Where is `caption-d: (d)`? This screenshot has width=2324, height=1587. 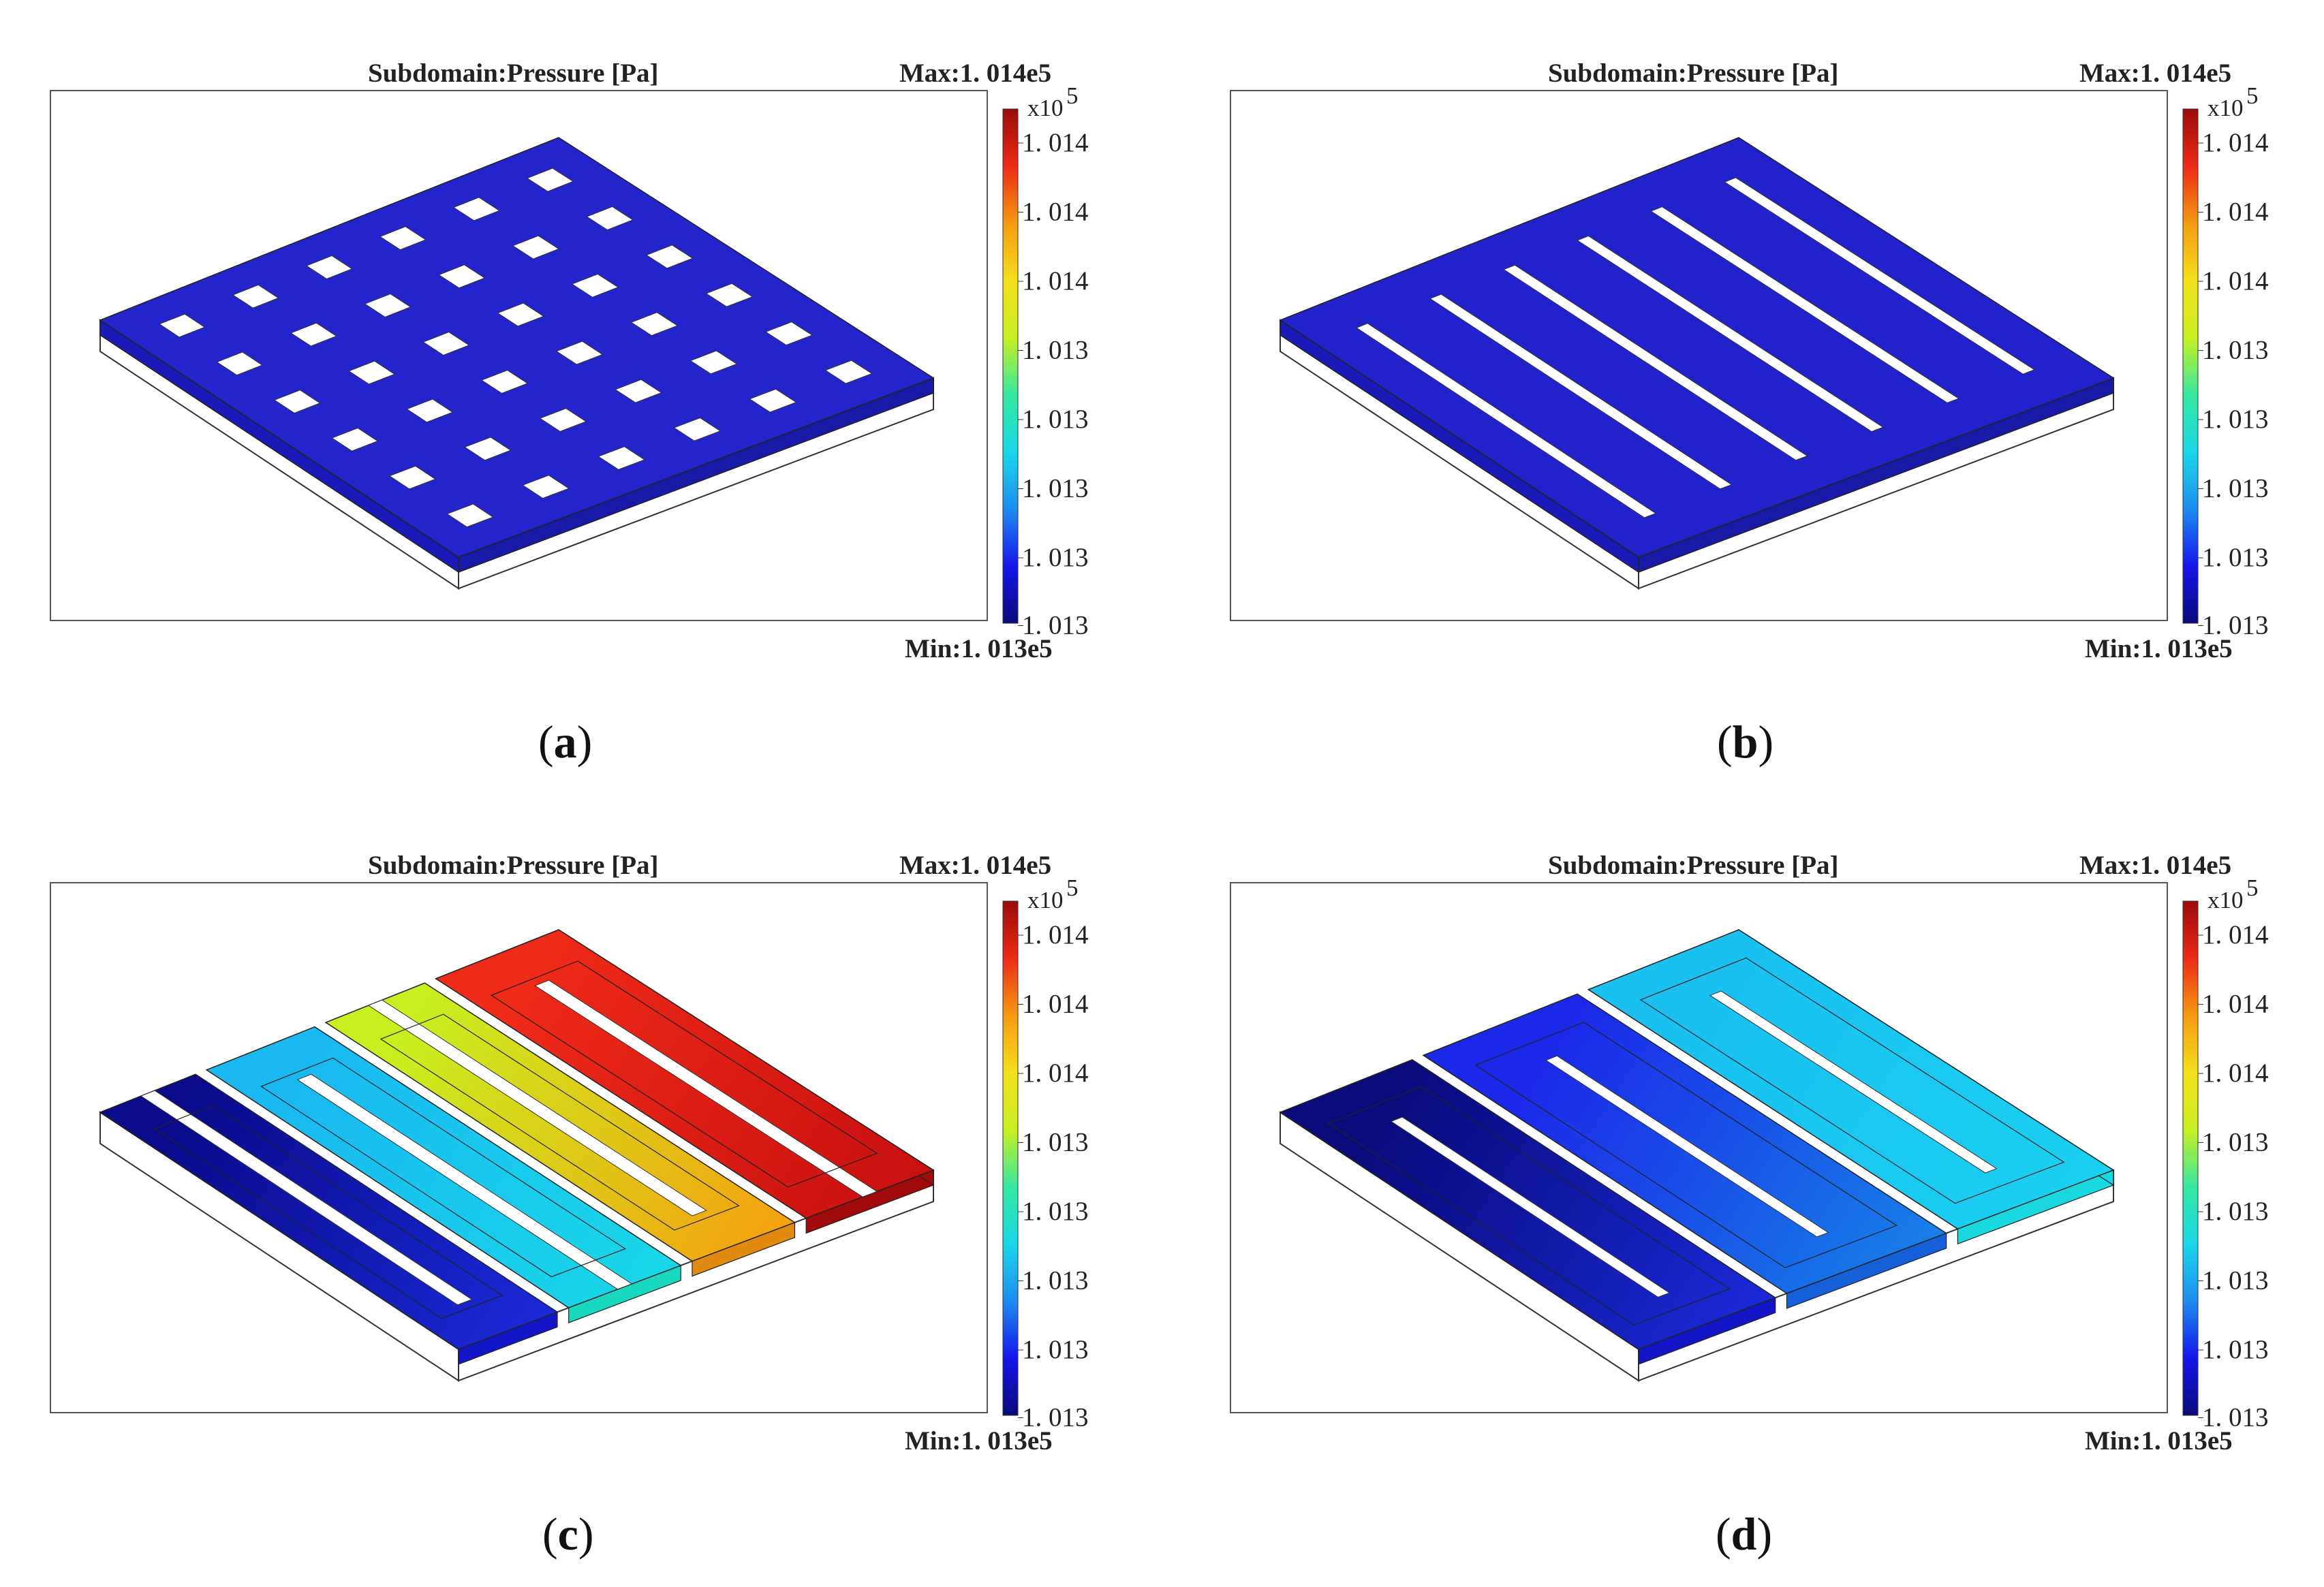 caption-d: (d) is located at coordinates (1744, 1534).